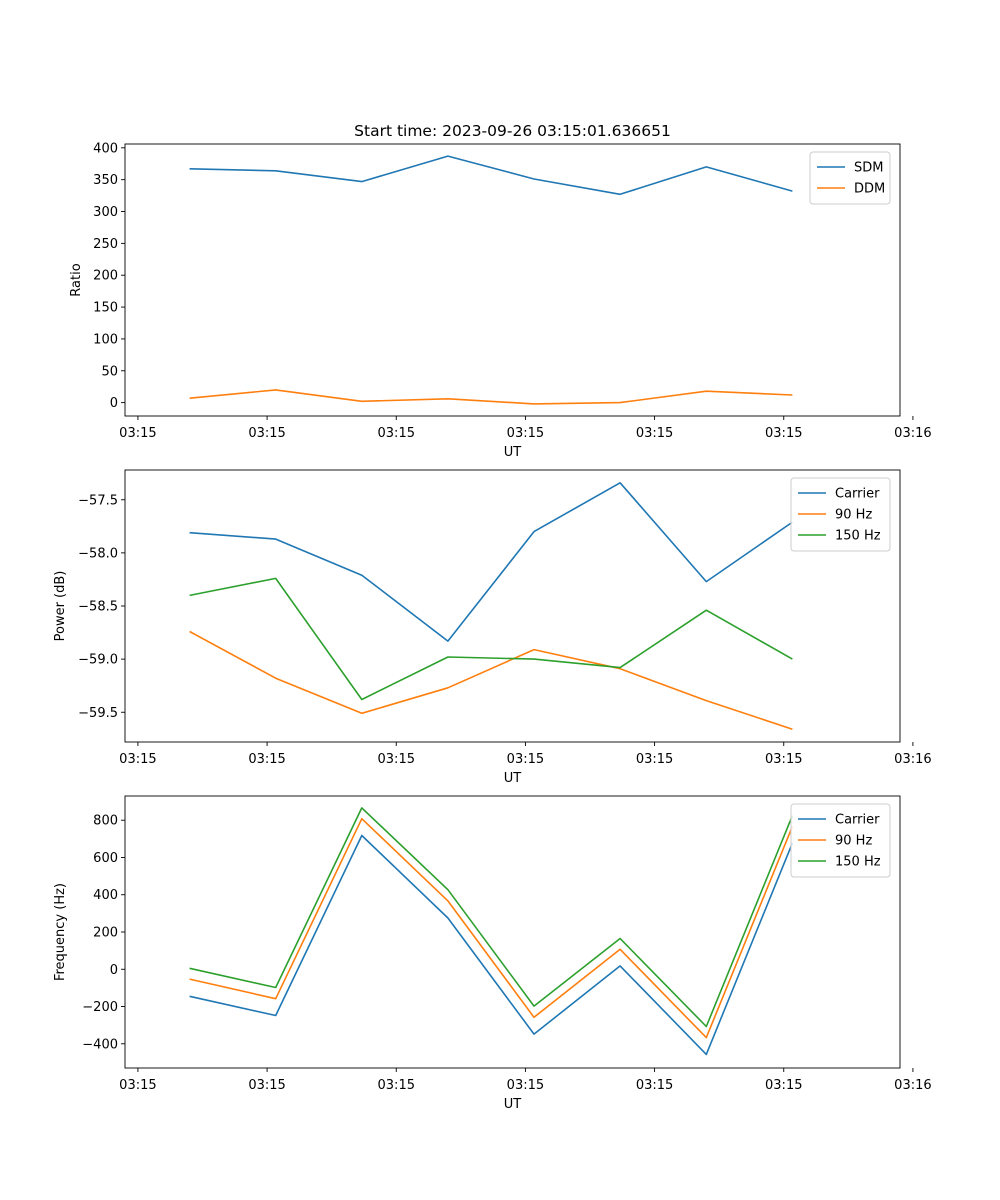 The width and height of the screenshot is (1000, 1200). What do you see at coordinates (60, 932) in the screenshot?
I see `y-axis-label: Frequency (Hz)` at bounding box center [60, 932].